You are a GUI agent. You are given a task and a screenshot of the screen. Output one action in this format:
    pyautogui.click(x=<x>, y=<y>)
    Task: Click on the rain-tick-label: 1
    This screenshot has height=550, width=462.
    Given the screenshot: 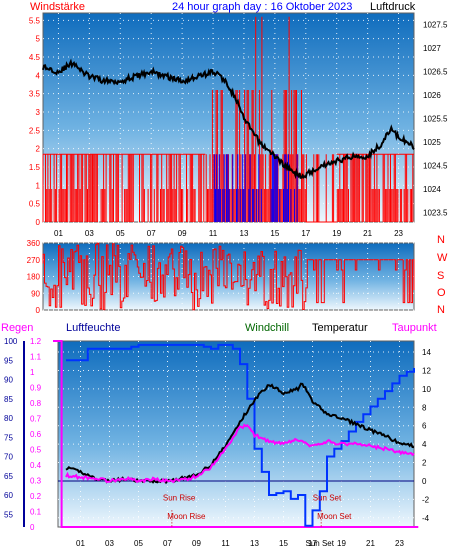 What is the action you would take?
    pyautogui.click(x=32, y=372)
    